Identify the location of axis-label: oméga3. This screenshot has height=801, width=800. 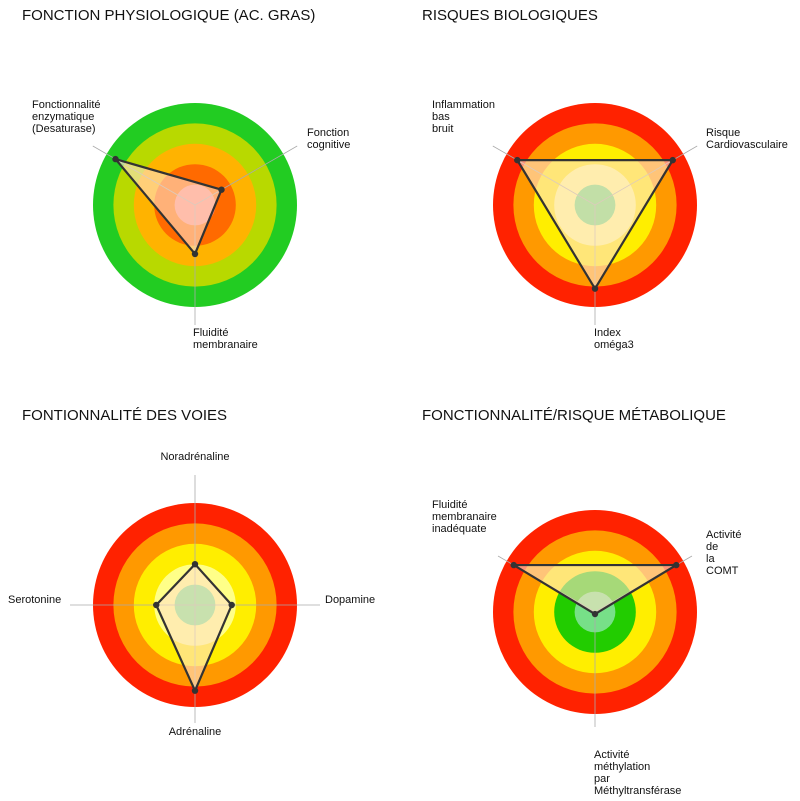
(614, 345).